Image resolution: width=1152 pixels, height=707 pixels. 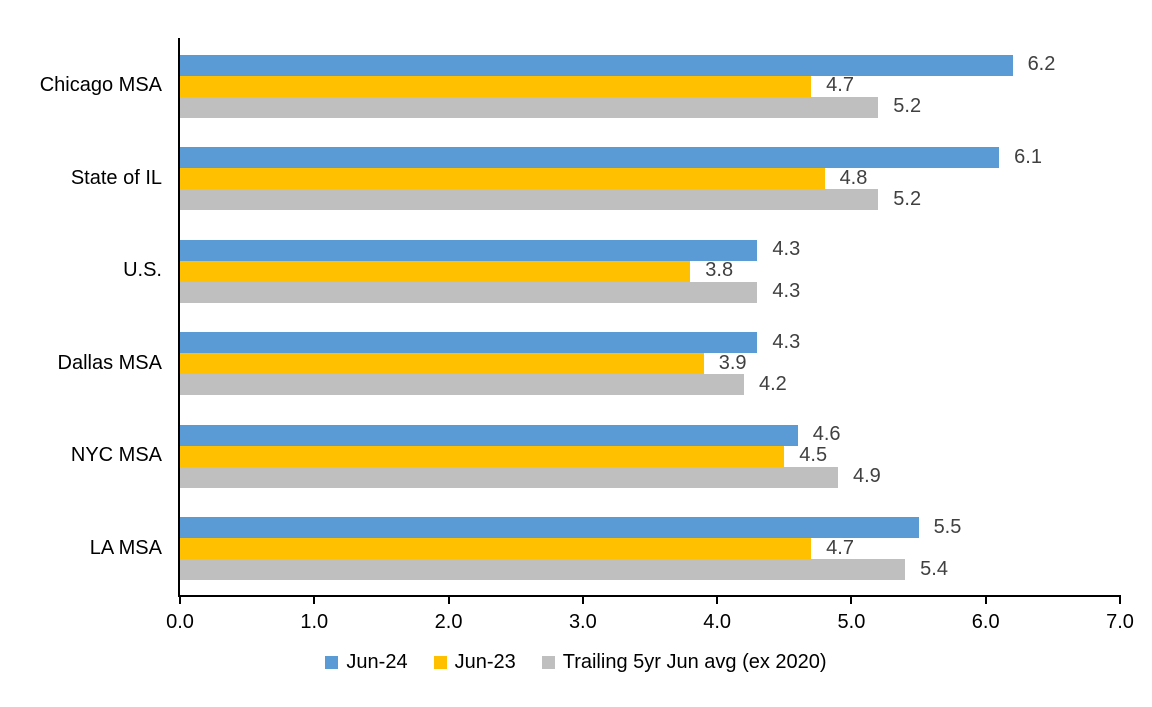 What do you see at coordinates (100, 85) in the screenshot?
I see `category-label: Chicago MSA` at bounding box center [100, 85].